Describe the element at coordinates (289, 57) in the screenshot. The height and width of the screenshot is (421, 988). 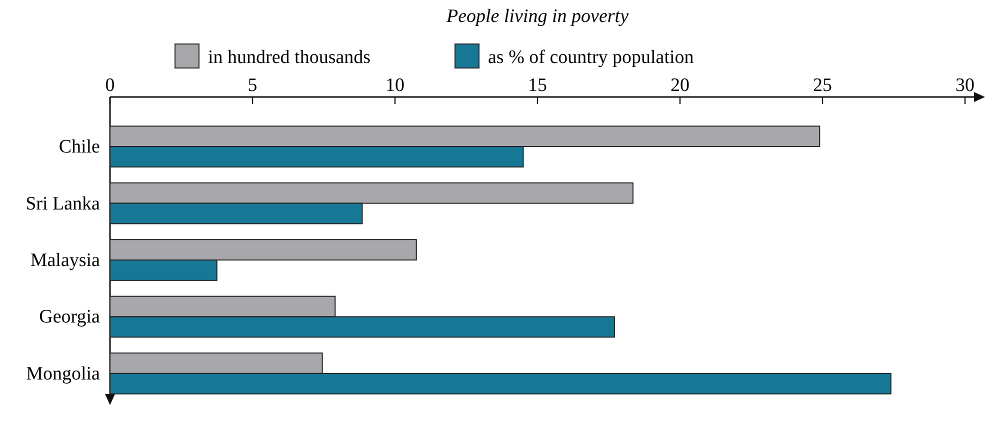
I see `legend-label: in hundred thousands` at that location.